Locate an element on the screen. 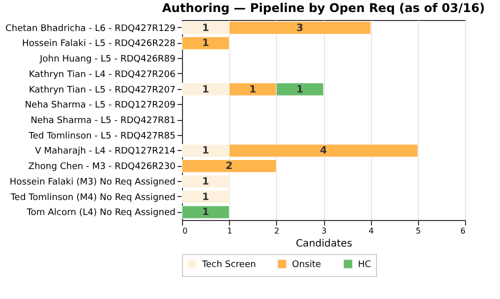 This screenshot has width=500, height=299. y-tick-label: V Maharajh - L4 - RDQ127R214 is located at coordinates (105, 151).